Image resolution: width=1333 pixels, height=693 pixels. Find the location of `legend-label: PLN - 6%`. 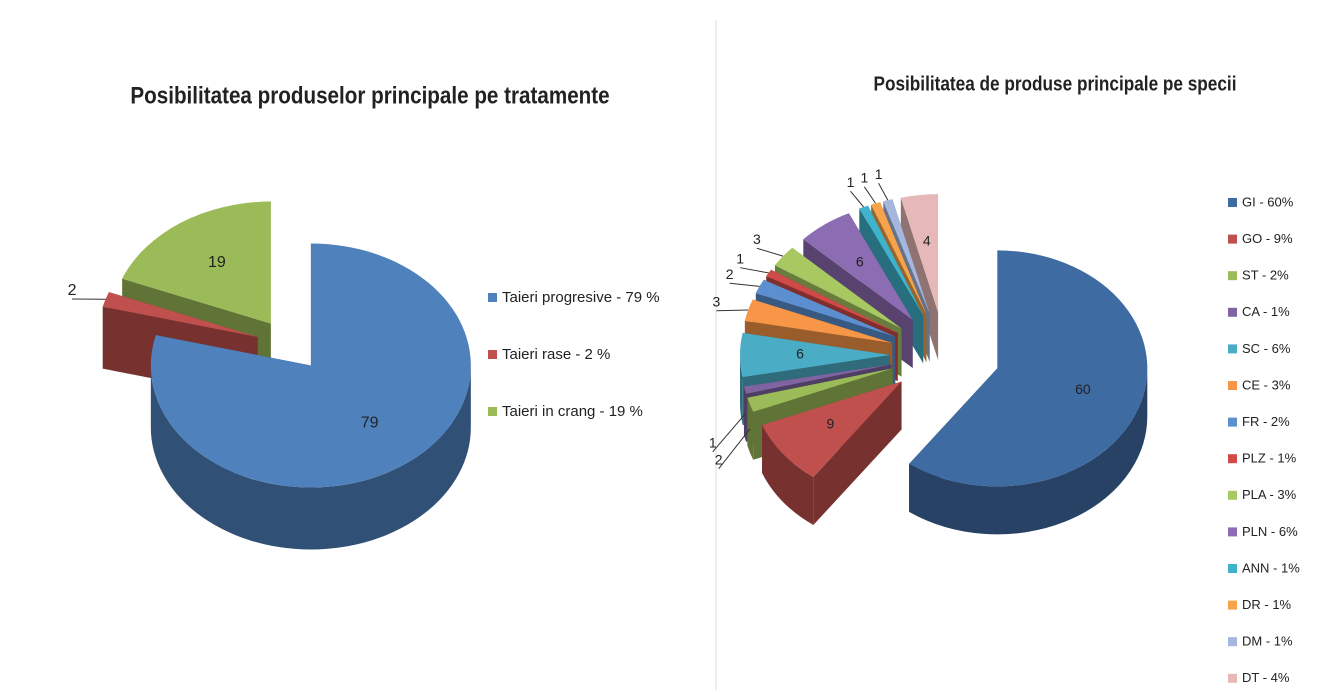

legend-label: PLN - 6% is located at coordinates (1270, 531).